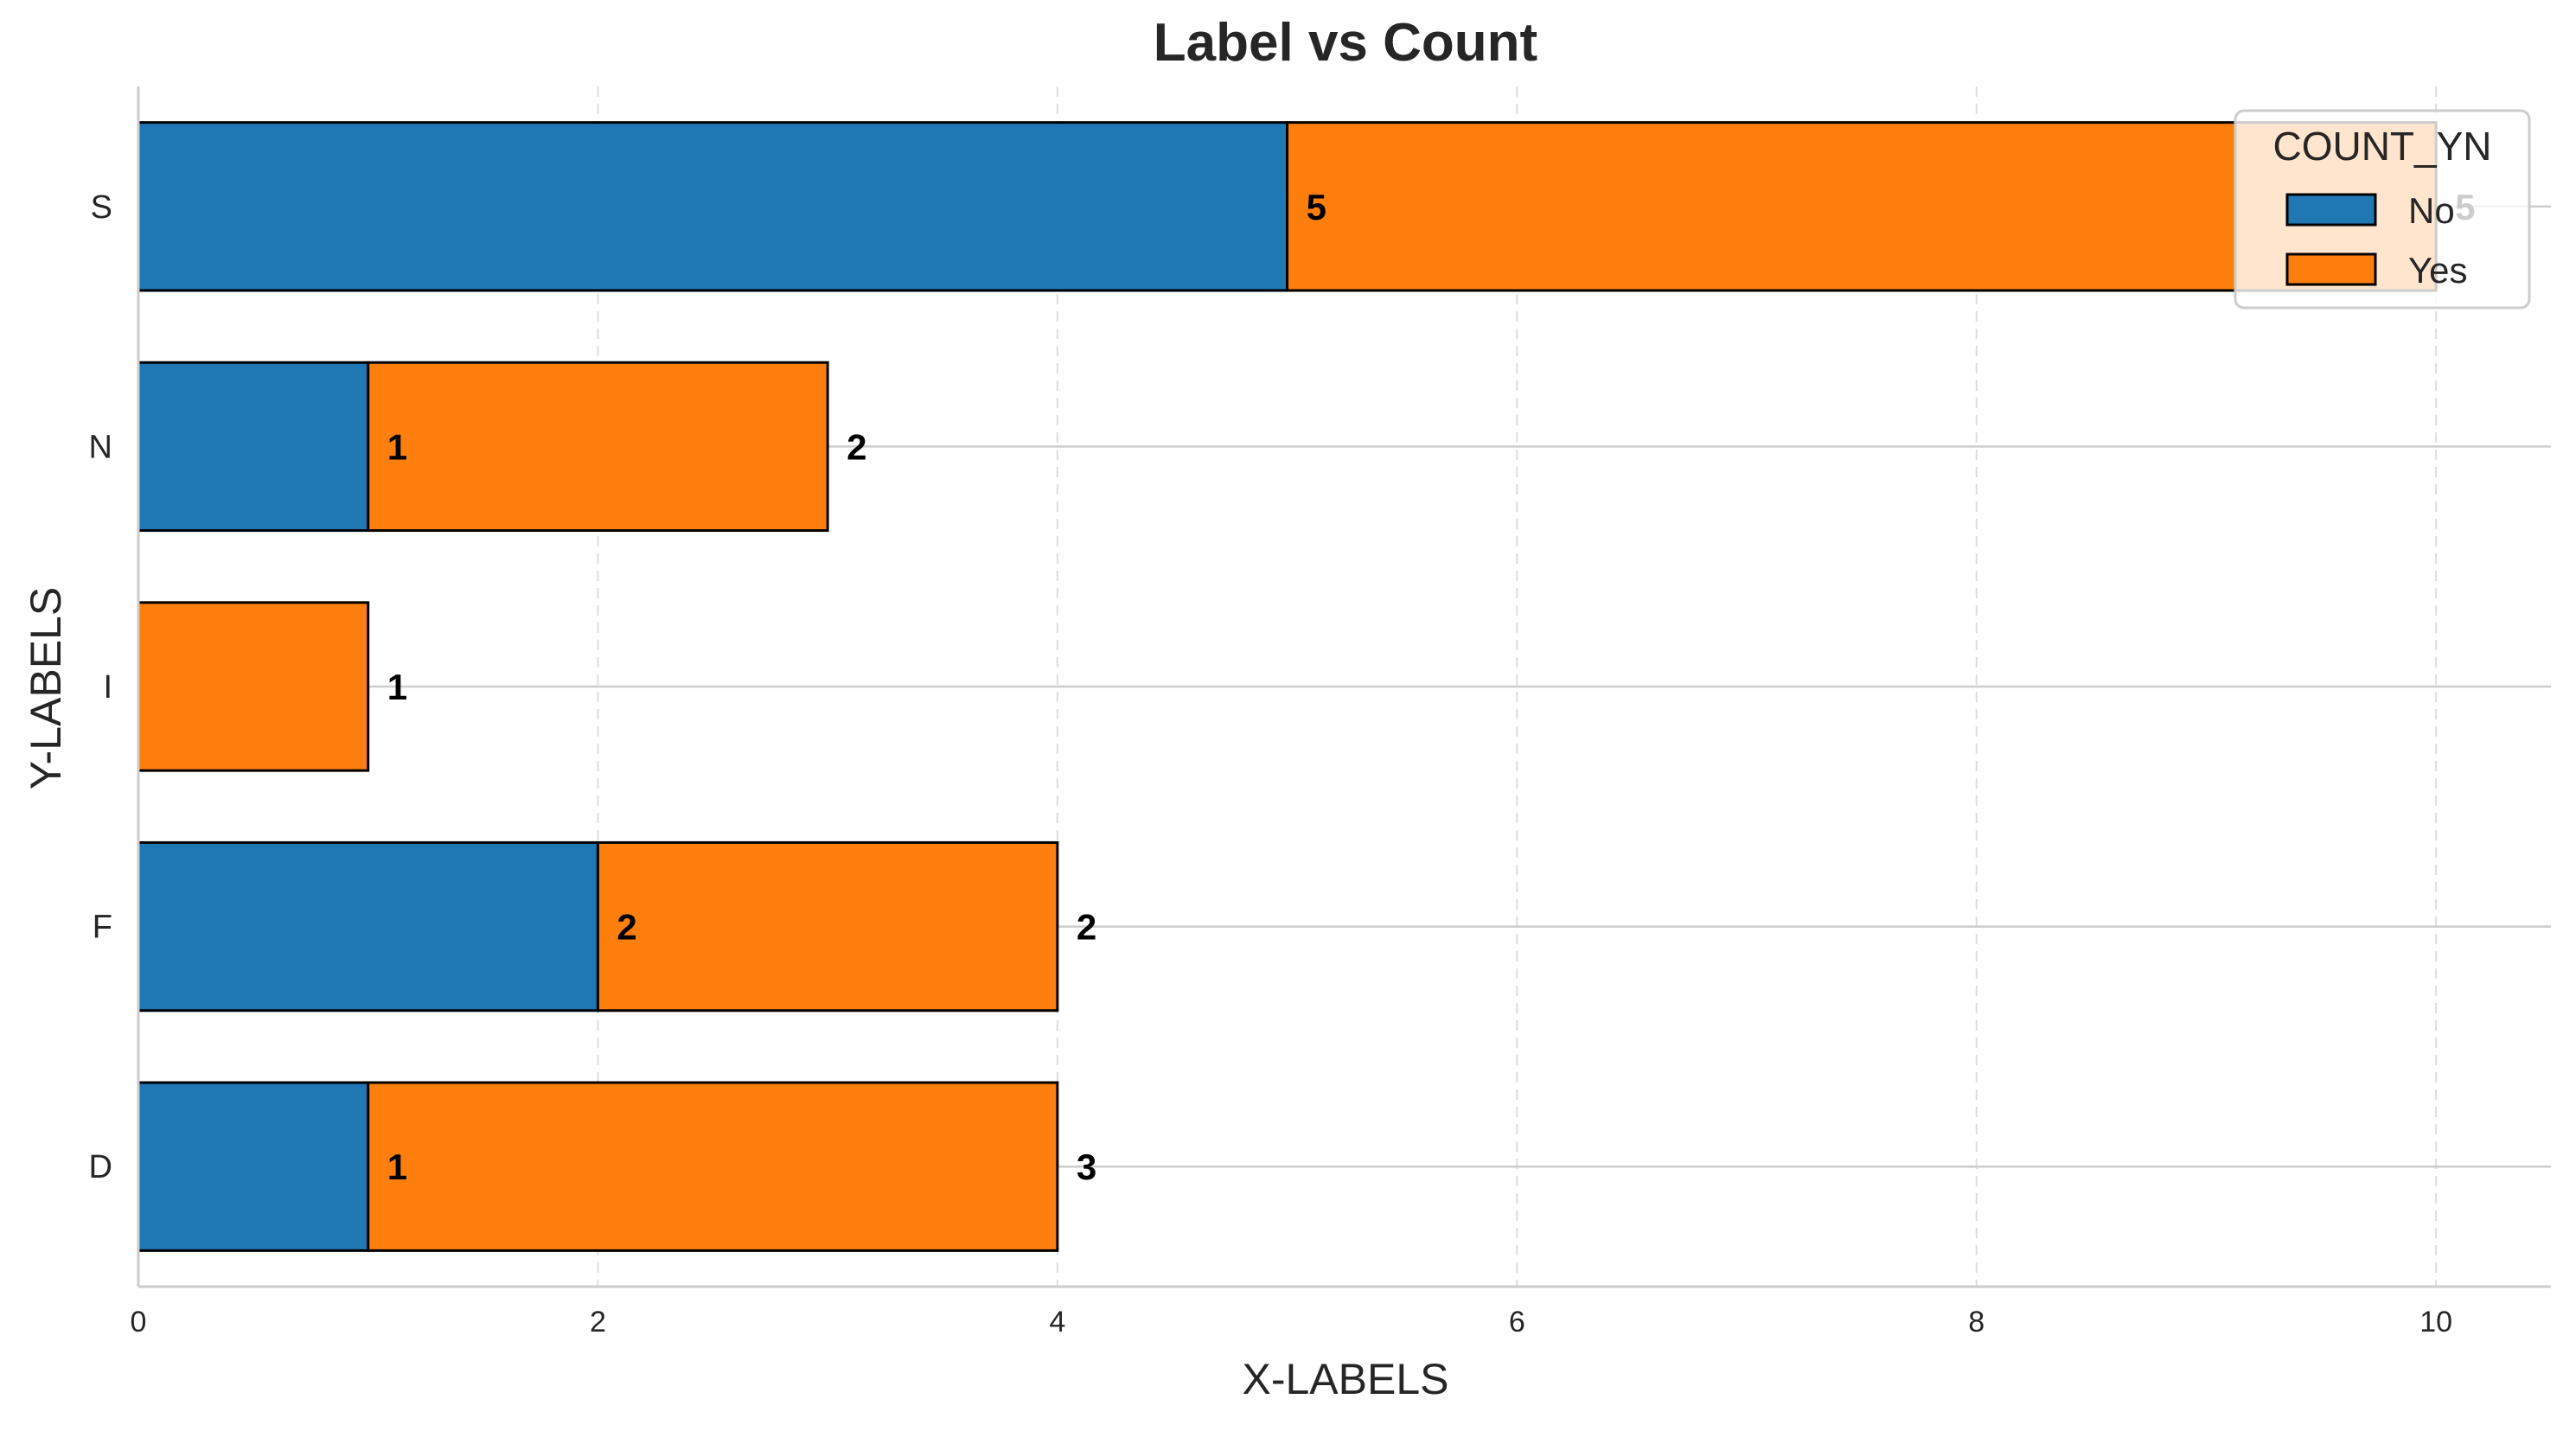  Describe the element at coordinates (46, 688) in the screenshot. I see `y-axis-label: Y-LABELS` at that location.